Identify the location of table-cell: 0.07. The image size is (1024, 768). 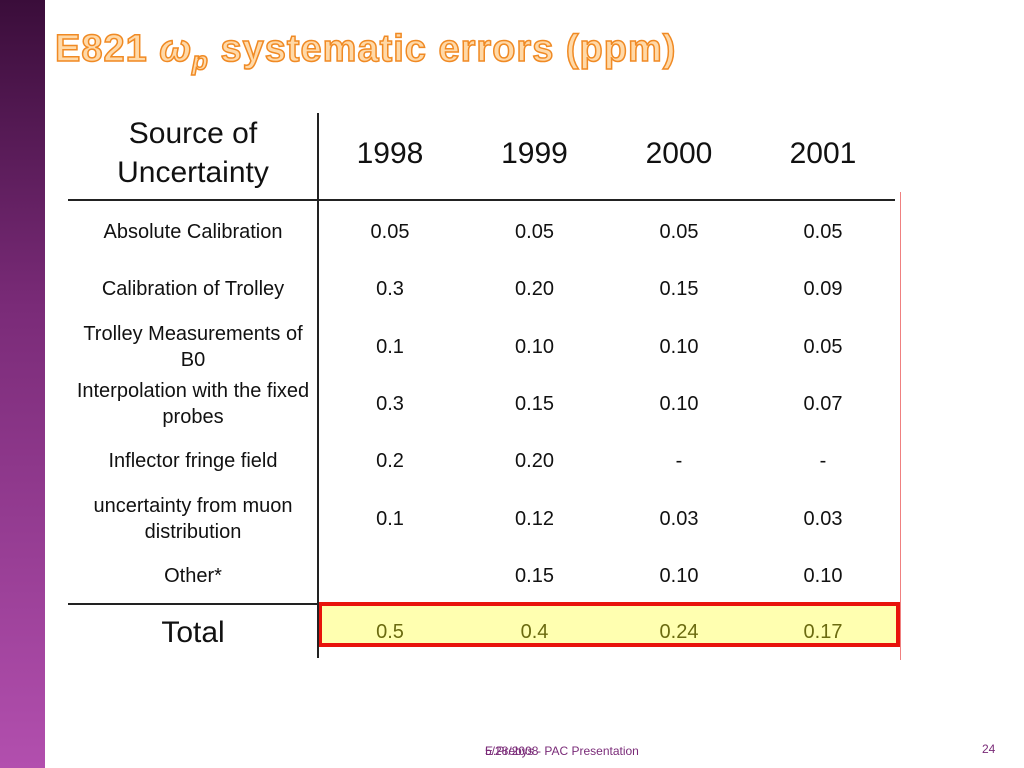
(823, 403).